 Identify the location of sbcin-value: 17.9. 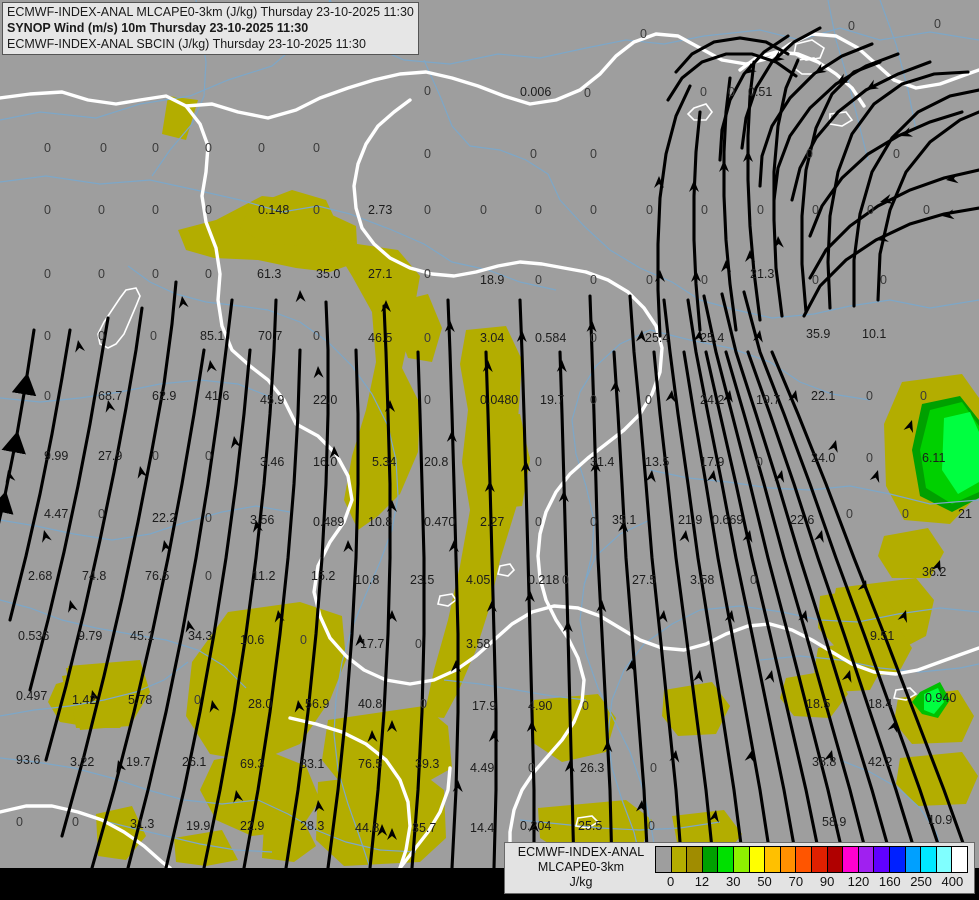
(712, 462).